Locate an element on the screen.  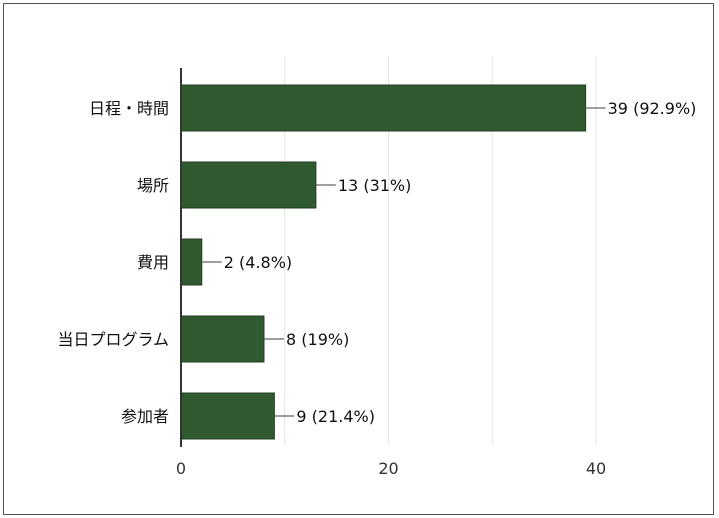
category-label: 場所 is located at coordinates (153, 185).